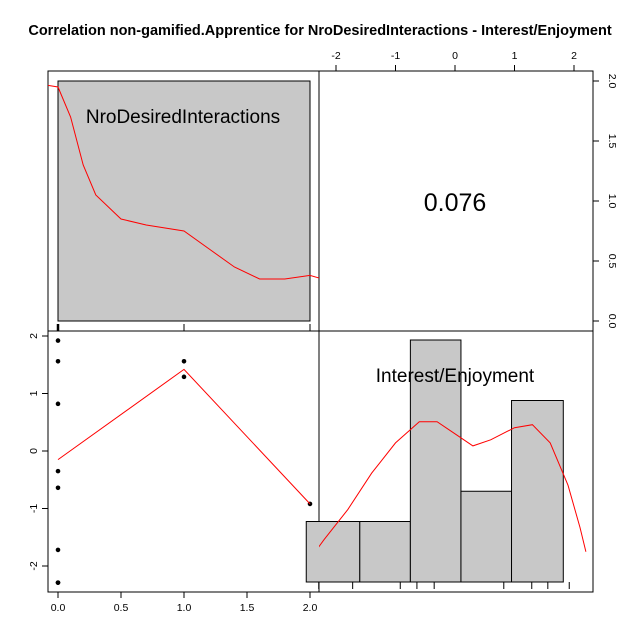 This screenshot has height=640, width=640. Describe the element at coordinates (455, 376) in the screenshot. I see `label-interest-enjoyment: Interest/Enjoyment` at that location.